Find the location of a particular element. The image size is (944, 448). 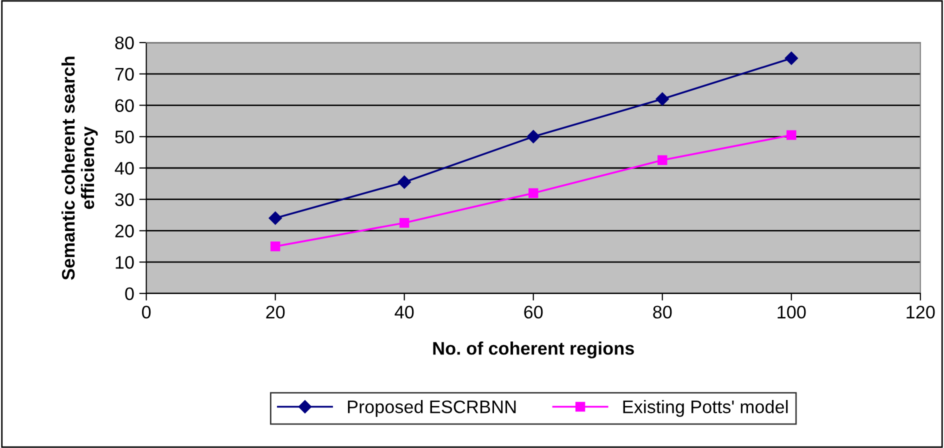

x-axis-title: No. of coherent regions is located at coordinates (533, 350).